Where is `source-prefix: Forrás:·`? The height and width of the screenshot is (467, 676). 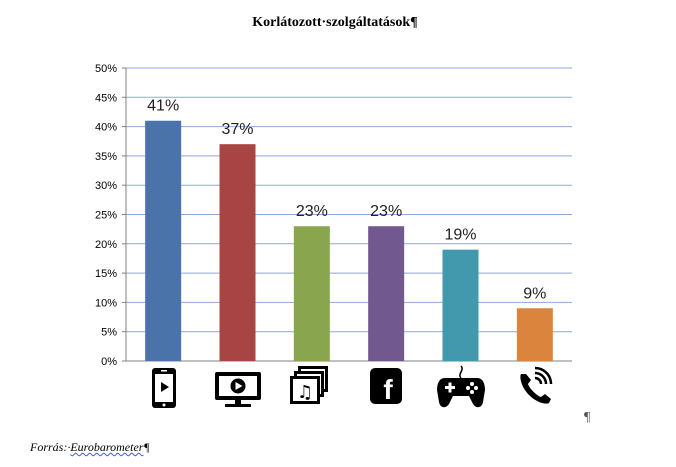 source-prefix: Forrás:· is located at coordinates (50, 447).